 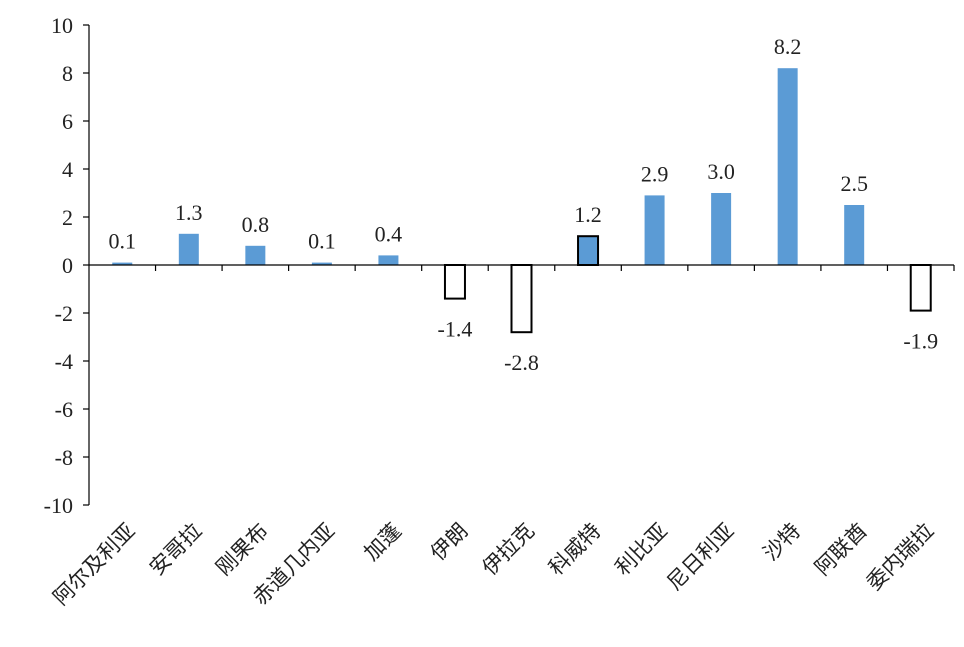 What do you see at coordinates (588, 214) in the screenshot?
I see `data-label: 1.2` at bounding box center [588, 214].